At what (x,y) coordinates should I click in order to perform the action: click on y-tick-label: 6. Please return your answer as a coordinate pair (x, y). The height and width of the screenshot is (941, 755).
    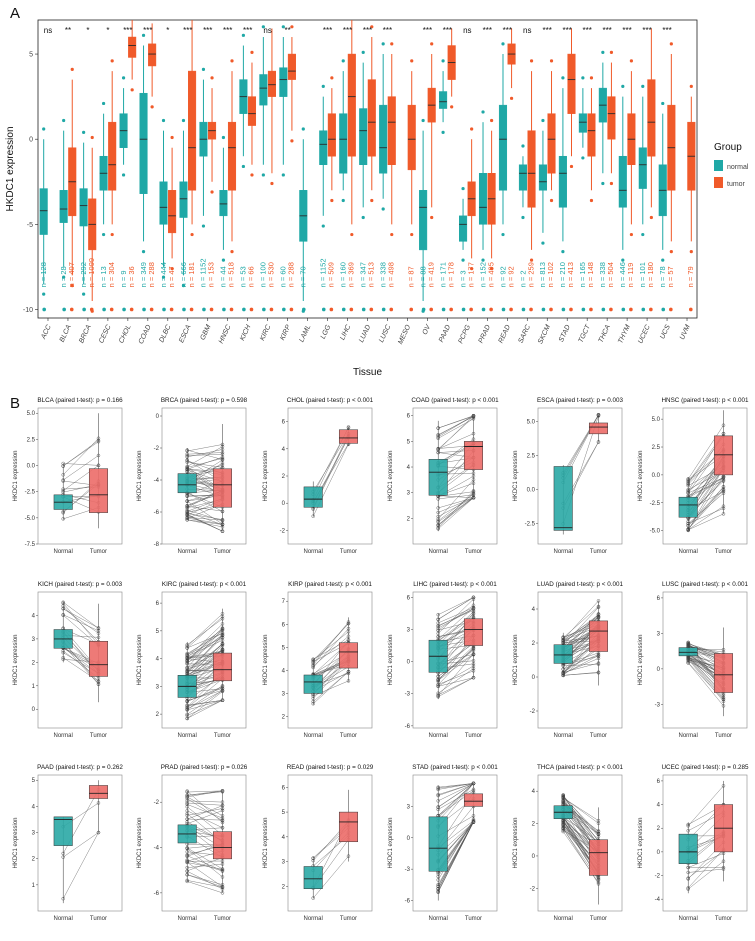
    Looking at the image, I should click on (659, 599).